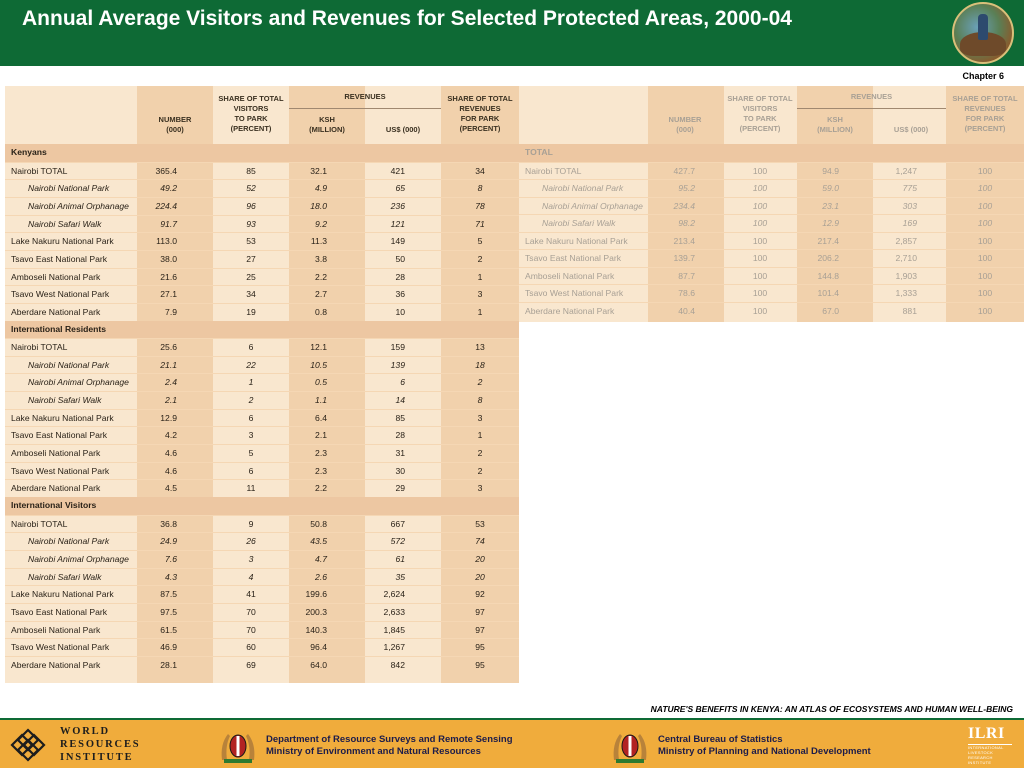 This screenshot has width=1024, height=768. Describe the element at coordinates (906, 293) in the screenshot. I see `table-cell: 1,333` at that location.